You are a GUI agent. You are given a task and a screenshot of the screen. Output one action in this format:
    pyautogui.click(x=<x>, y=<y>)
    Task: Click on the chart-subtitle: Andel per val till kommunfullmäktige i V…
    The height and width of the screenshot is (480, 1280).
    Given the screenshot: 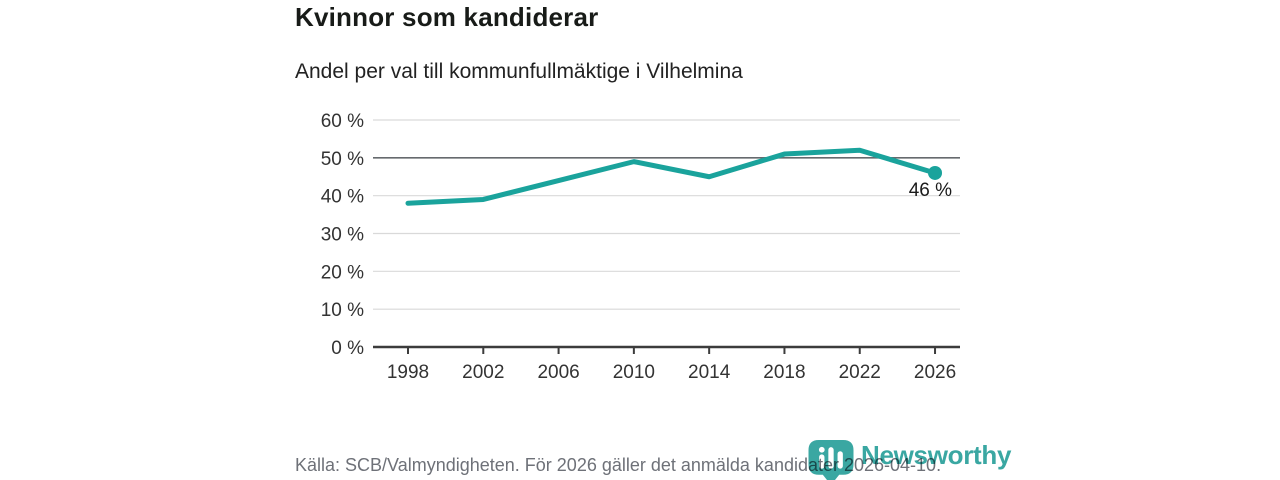 What is the action you would take?
    pyautogui.click(x=519, y=71)
    